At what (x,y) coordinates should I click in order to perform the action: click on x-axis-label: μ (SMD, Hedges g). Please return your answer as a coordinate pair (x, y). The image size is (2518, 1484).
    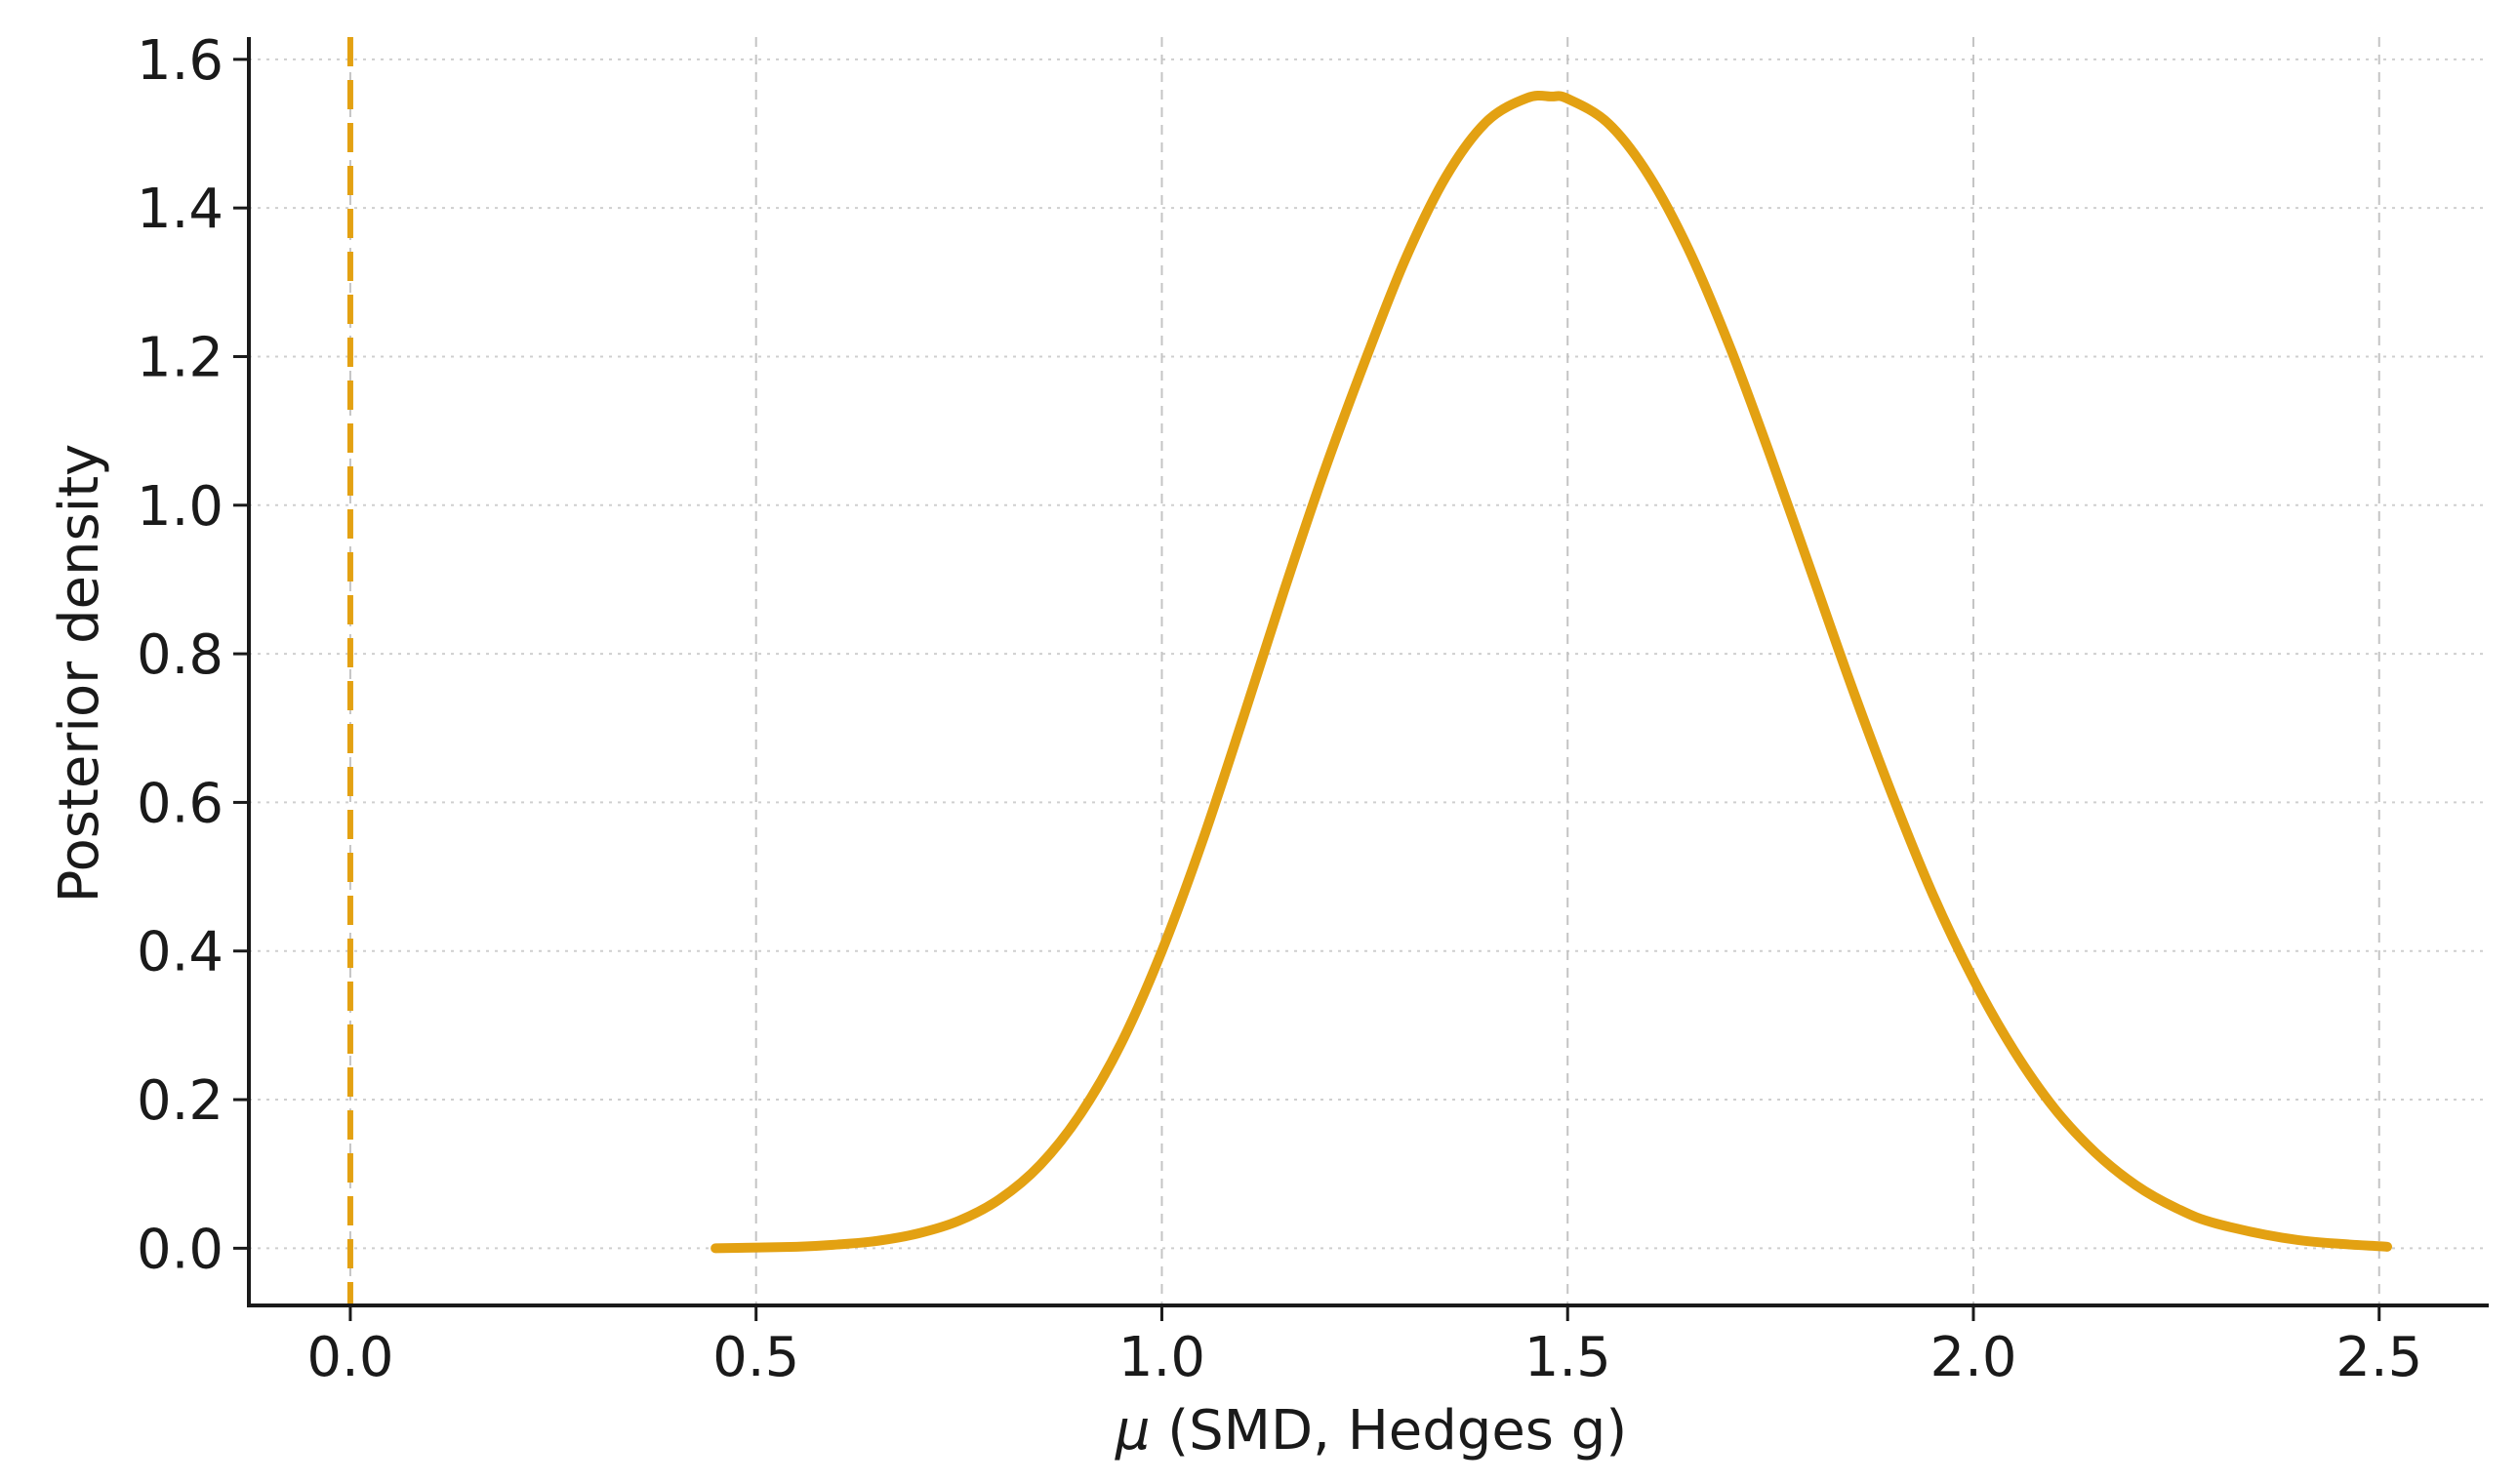
    Looking at the image, I should click on (1371, 1431).